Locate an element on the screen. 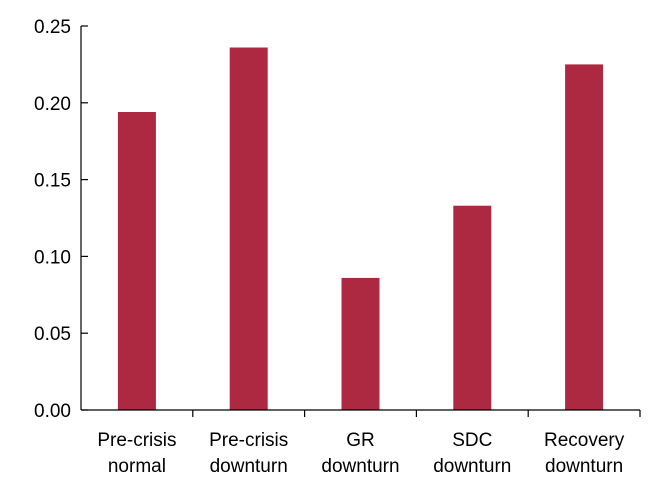 The height and width of the screenshot is (478, 650). y-axis-ticks: 0.00 0.05 0.10 0.15 0.20 0.25 is located at coordinates (61, 219).